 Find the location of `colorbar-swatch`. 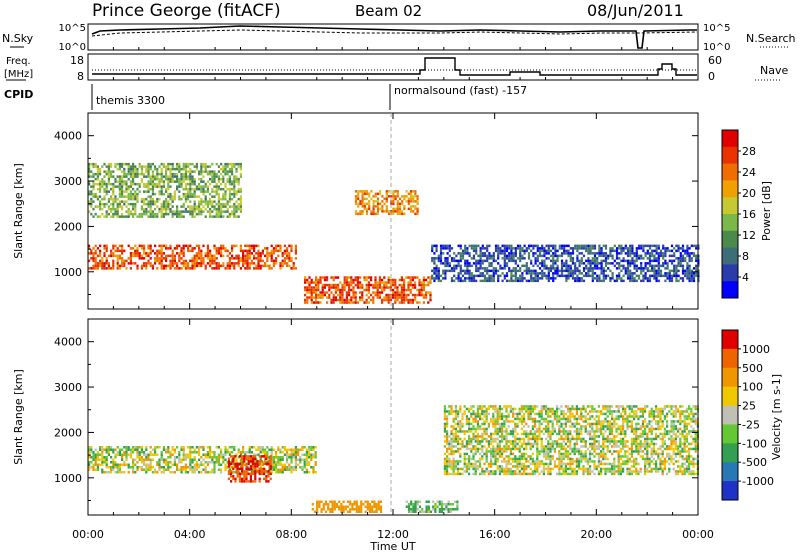

colorbar-swatch is located at coordinates (730, 155).